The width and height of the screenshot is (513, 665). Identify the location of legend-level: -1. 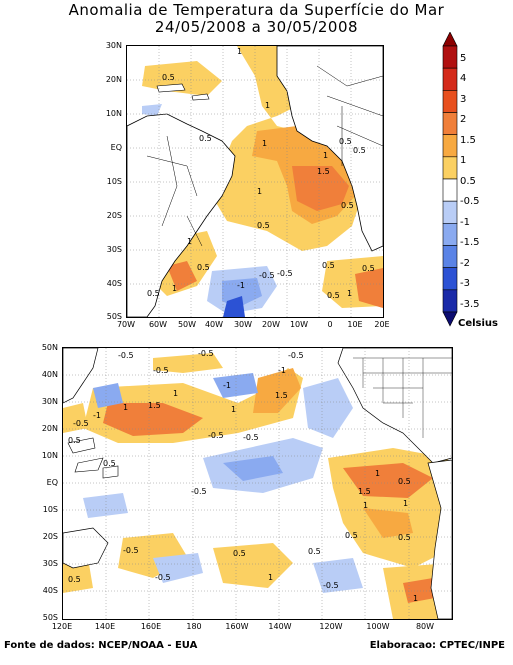
(465, 222).